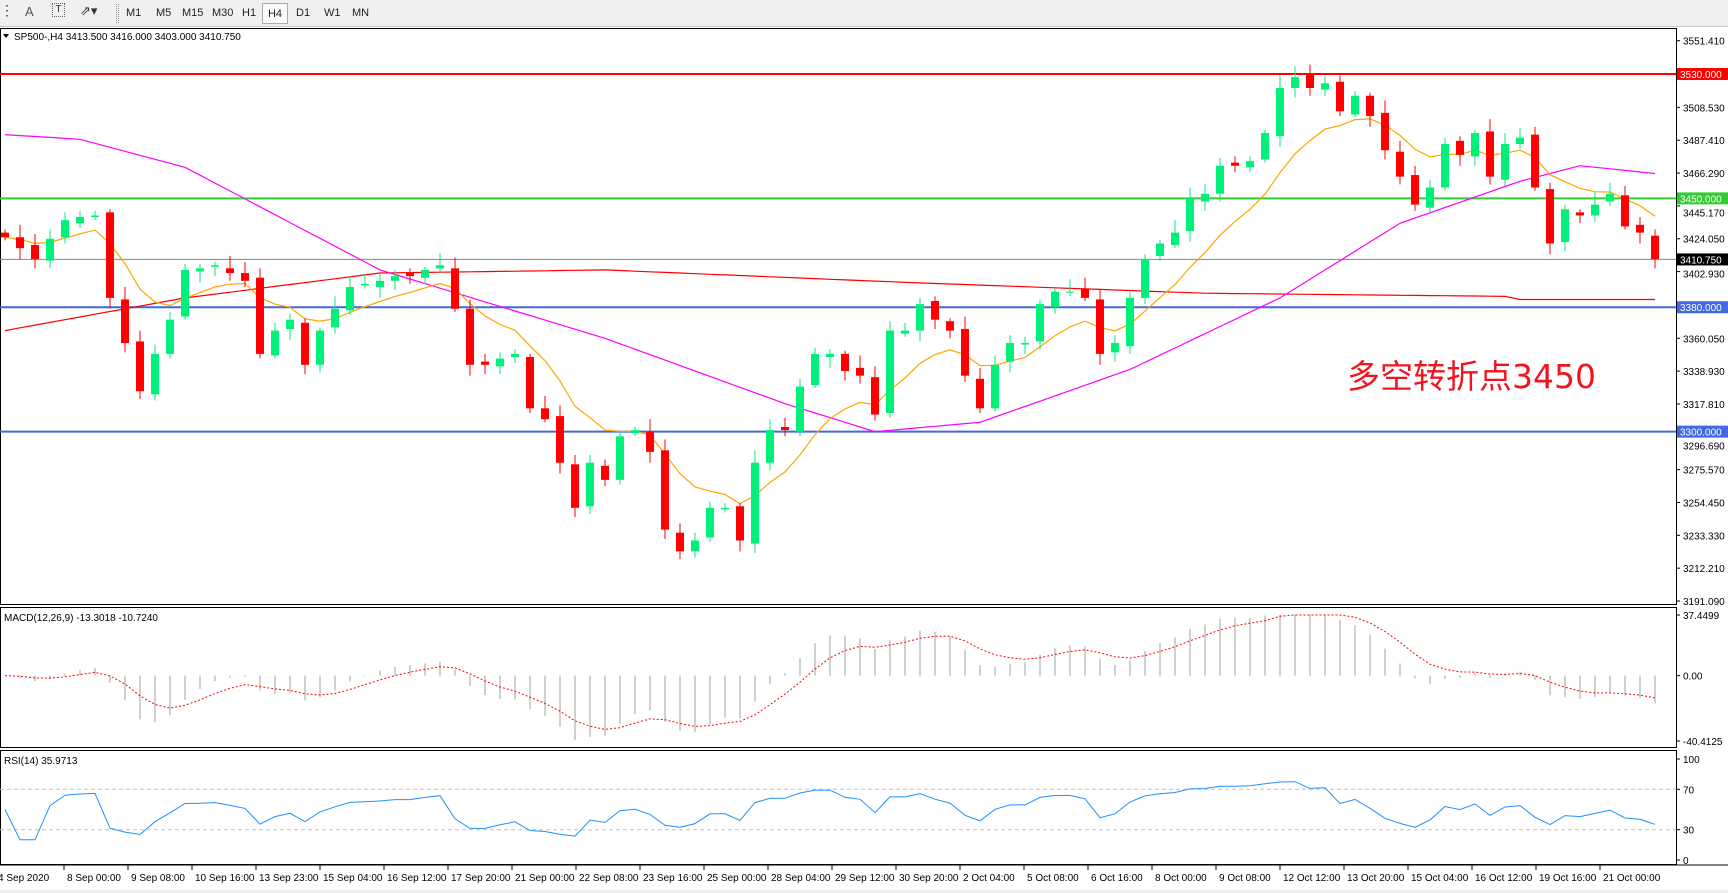 The image size is (1728, 893). I want to click on price-tick-label: 3338.930, so click(1704, 372).